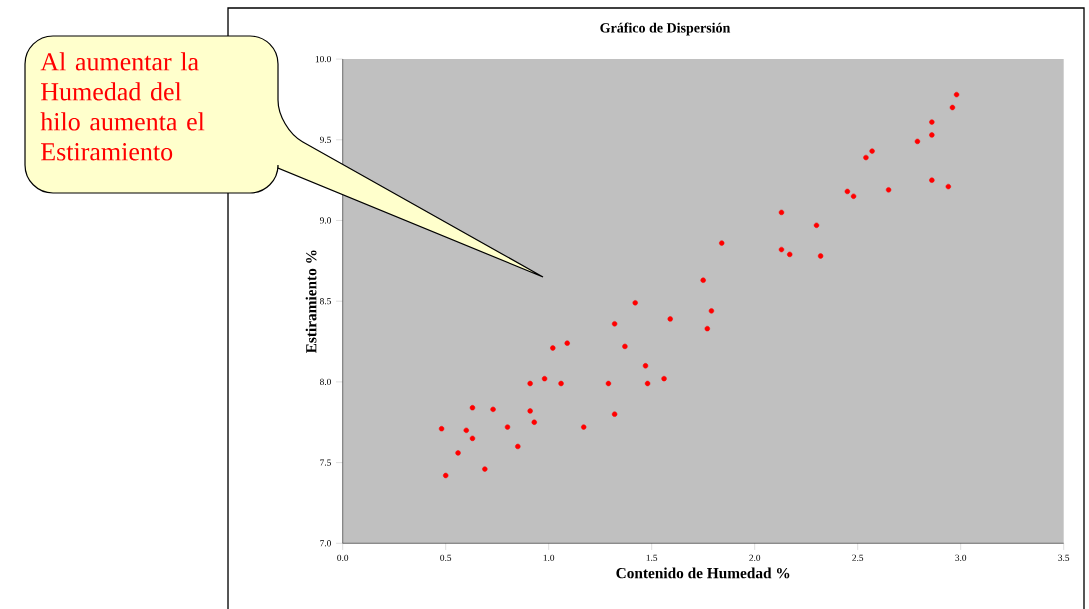  What do you see at coordinates (325, 462) in the screenshot?
I see `y-tick-label: 7.5` at bounding box center [325, 462].